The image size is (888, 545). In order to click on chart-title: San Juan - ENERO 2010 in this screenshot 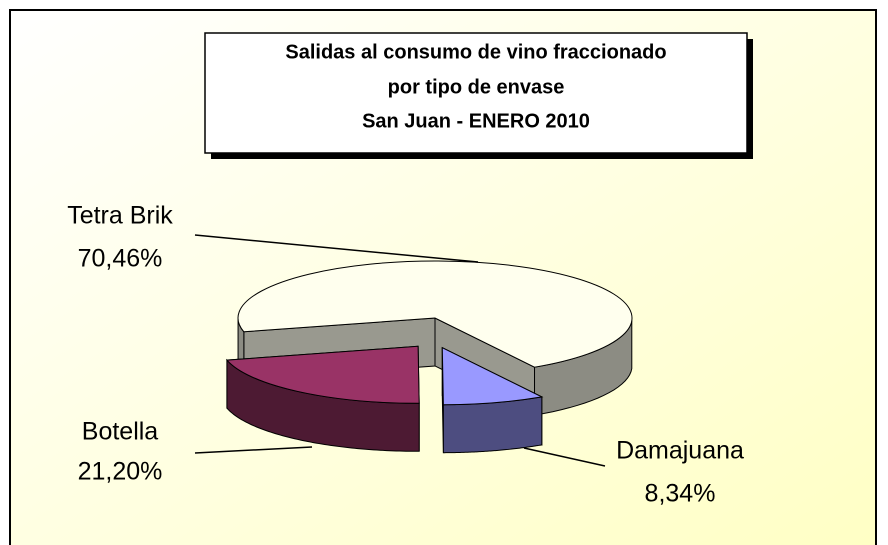, I will do `click(476, 121)`.